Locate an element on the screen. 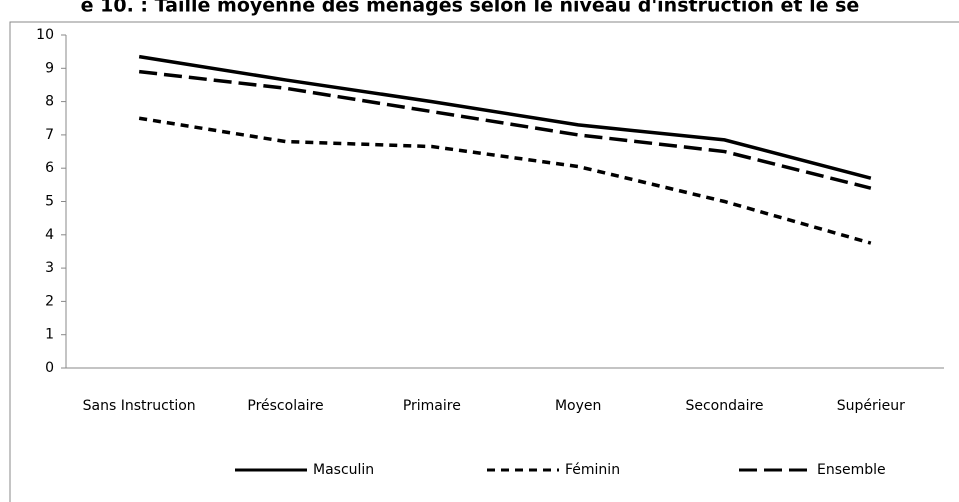 The width and height of the screenshot is (959, 502). y-tick-label: 4 is located at coordinates (49, 235).